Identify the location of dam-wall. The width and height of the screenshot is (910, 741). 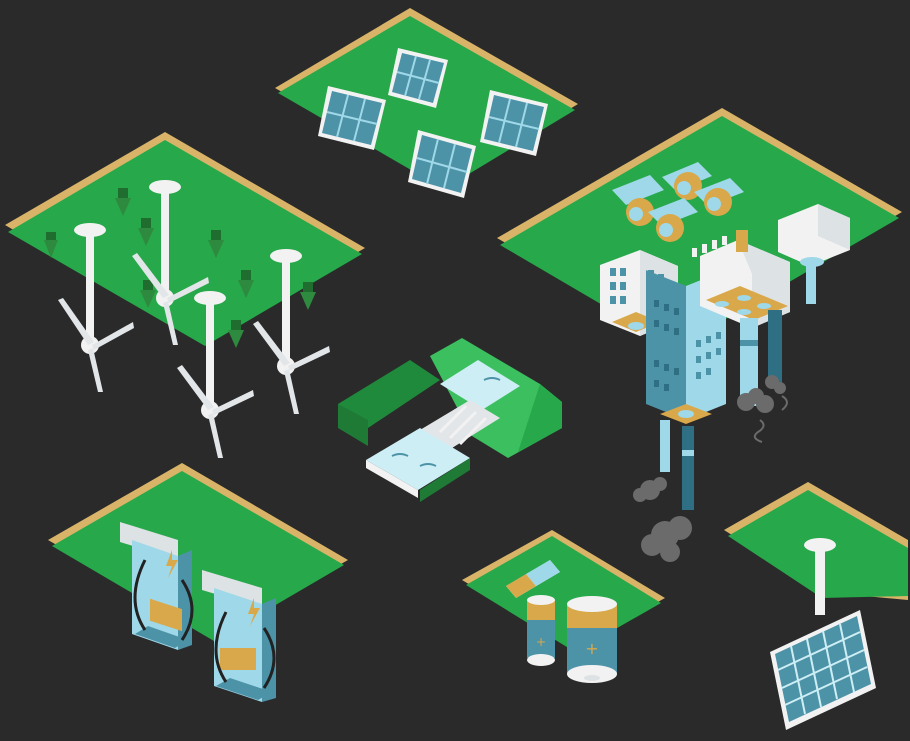
(460, 424).